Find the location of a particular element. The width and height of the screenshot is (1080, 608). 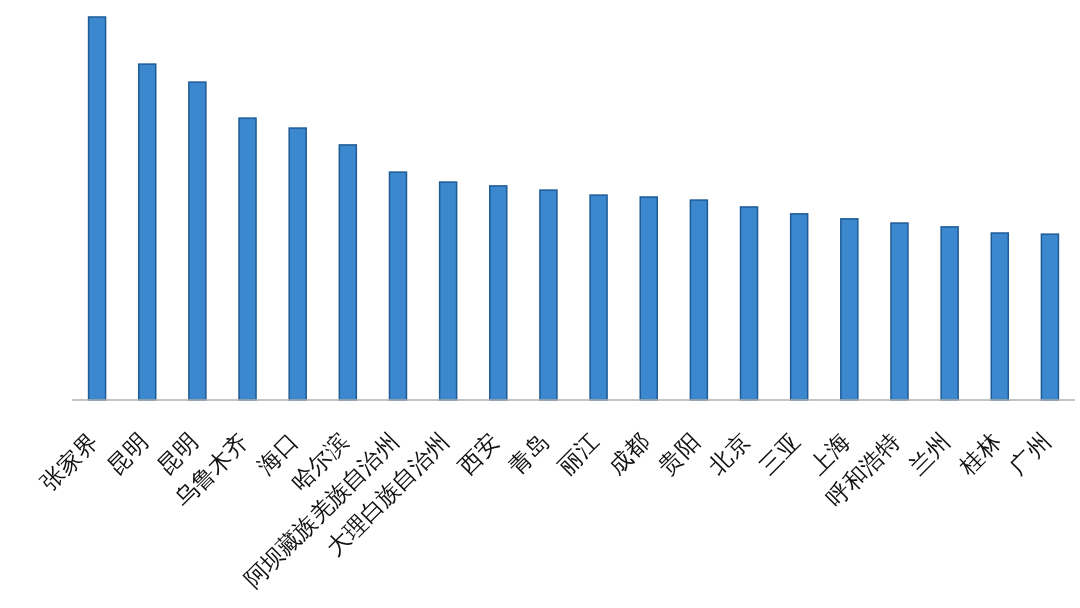

x-tick-label: 张家界 is located at coordinates (69, 462).